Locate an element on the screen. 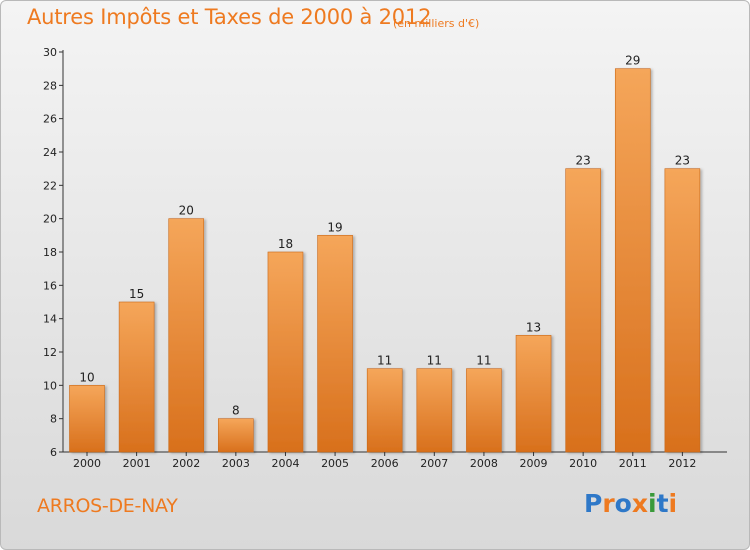 The width and height of the screenshot is (750, 550). bar-2007 is located at coordinates (434, 410).